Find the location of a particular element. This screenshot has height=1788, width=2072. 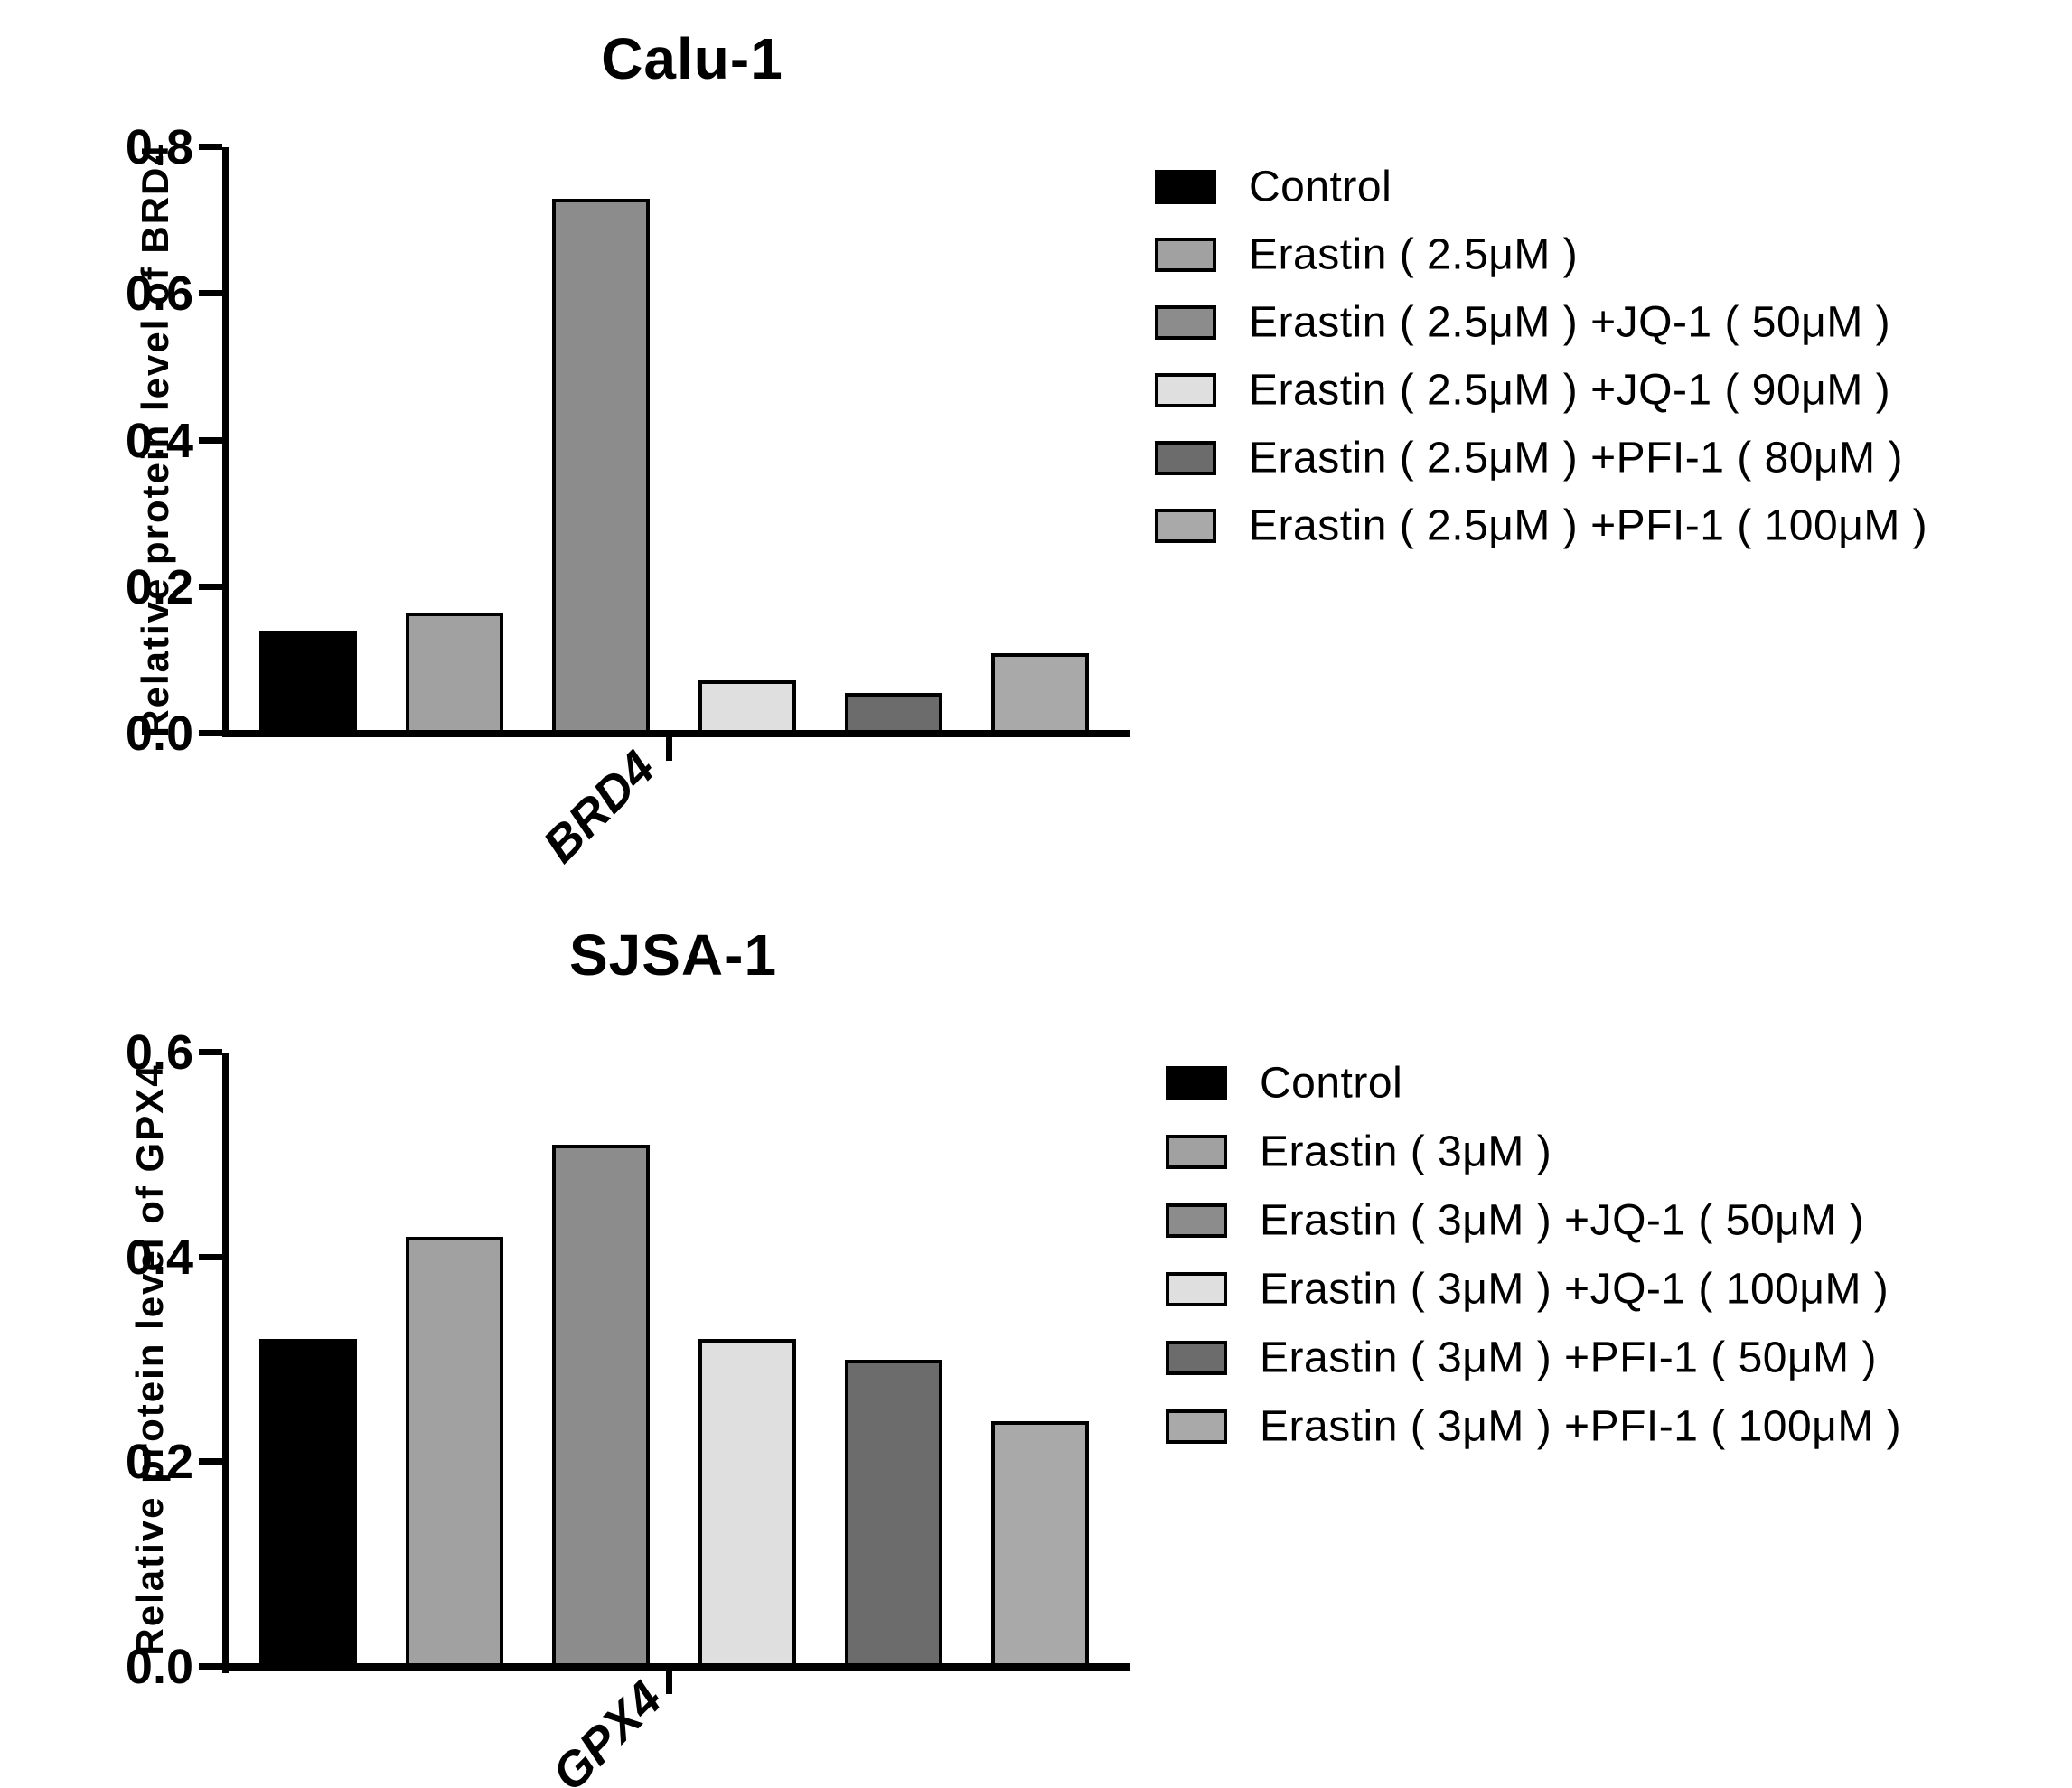

chart1-category-tick is located at coordinates (669, 749).